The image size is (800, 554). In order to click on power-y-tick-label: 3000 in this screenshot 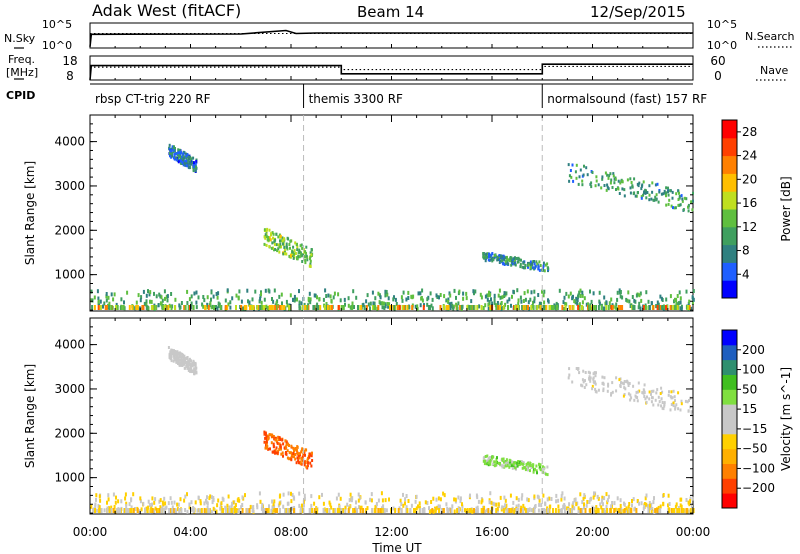, I will do `click(69, 186)`.